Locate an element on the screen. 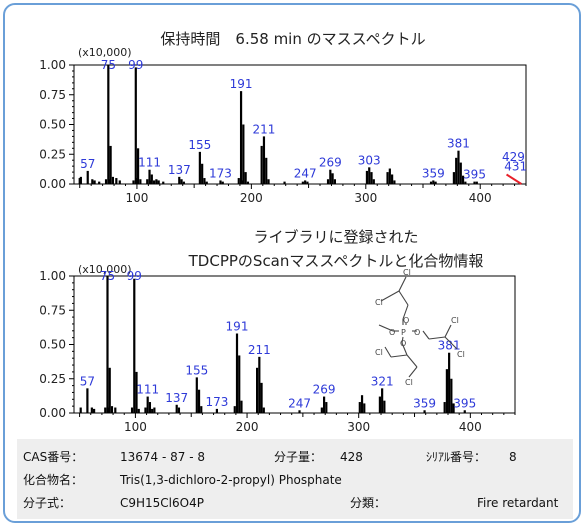 This screenshot has width=584, height=526. info-row-formula: 分子式： C9H15Cl6O4P 分類： Fire retardant is located at coordinates (295, 503).